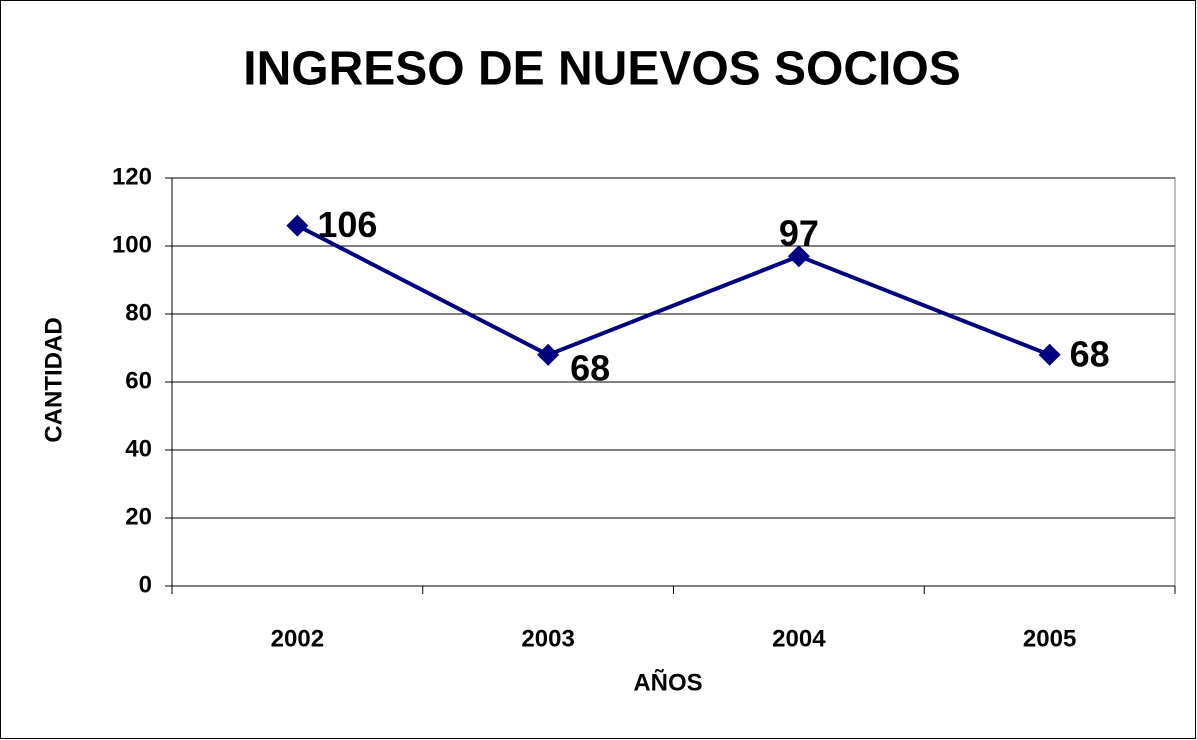 The image size is (1197, 740). I want to click on x-tick-label: 2004, so click(799, 638).